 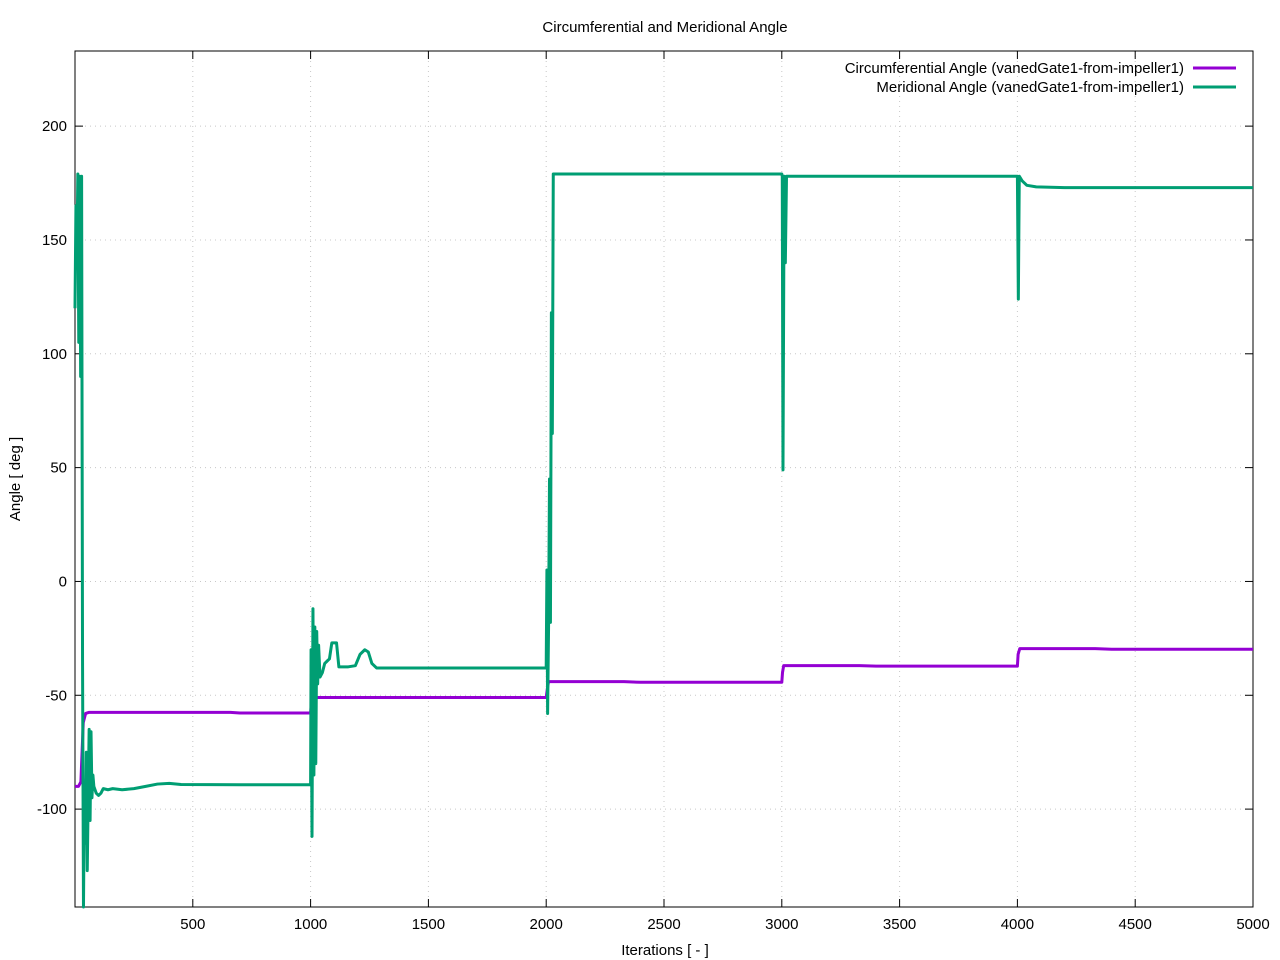 What do you see at coordinates (63, 581) in the screenshot?
I see `y-tick-label: 0` at bounding box center [63, 581].